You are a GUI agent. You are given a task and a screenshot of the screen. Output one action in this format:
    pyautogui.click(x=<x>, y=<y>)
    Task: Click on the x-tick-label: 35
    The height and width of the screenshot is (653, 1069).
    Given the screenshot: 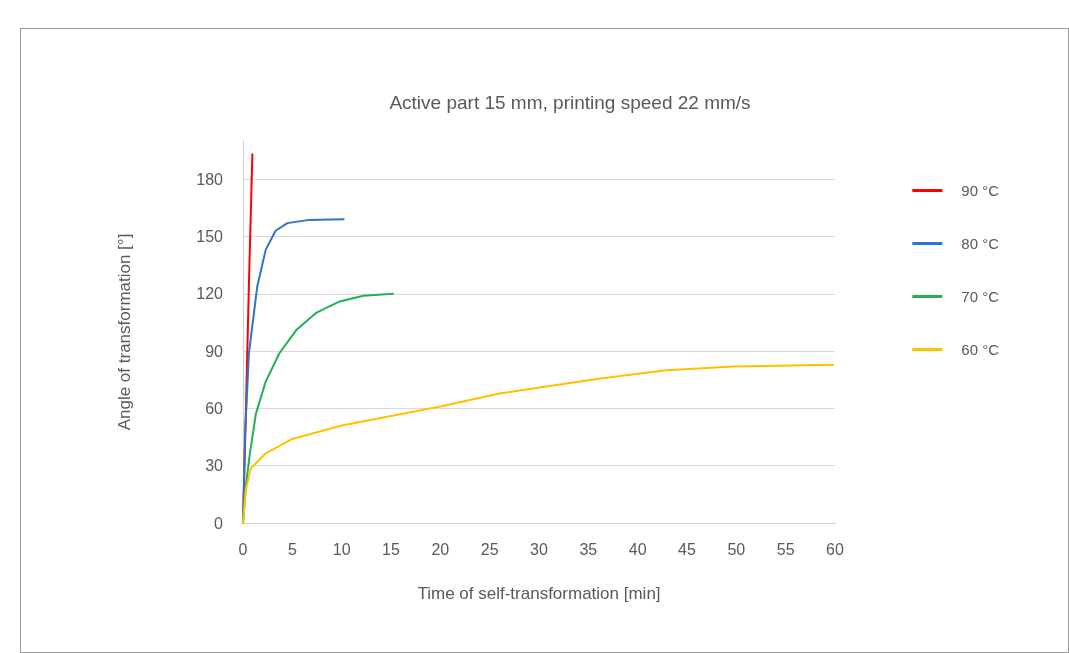 What is the action you would take?
    pyautogui.click(x=588, y=549)
    